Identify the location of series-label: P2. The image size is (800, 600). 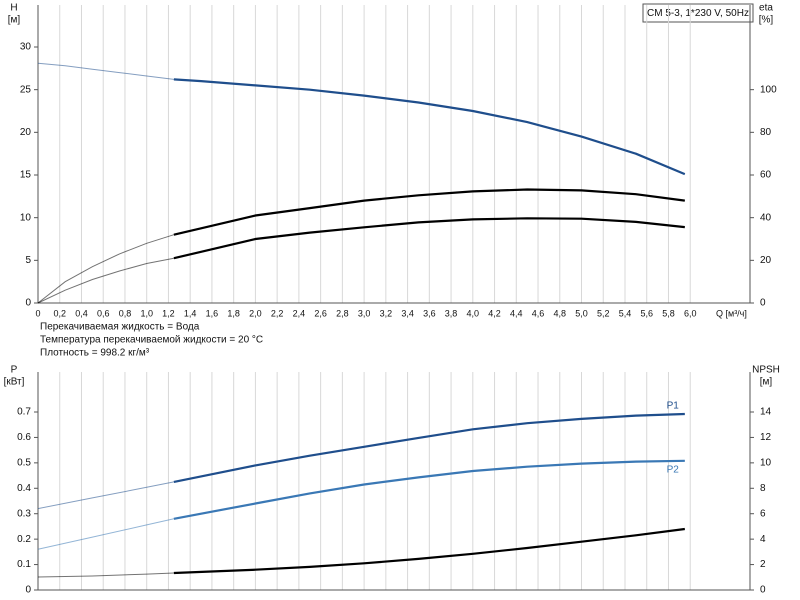
(673, 469).